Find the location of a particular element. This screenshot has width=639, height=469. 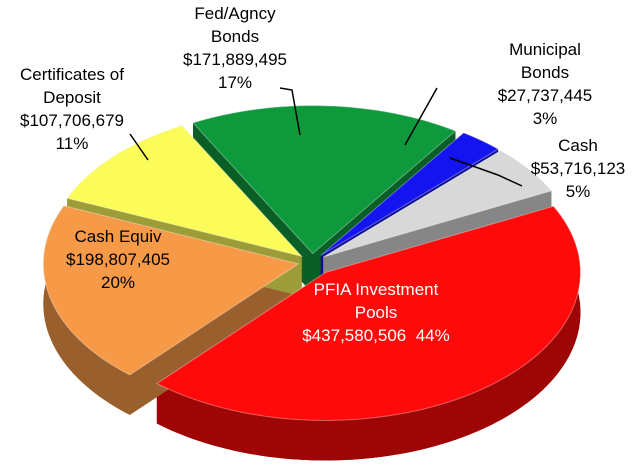

slice-label: Municipal Bonds $27,737,445 3% is located at coordinates (545, 84).